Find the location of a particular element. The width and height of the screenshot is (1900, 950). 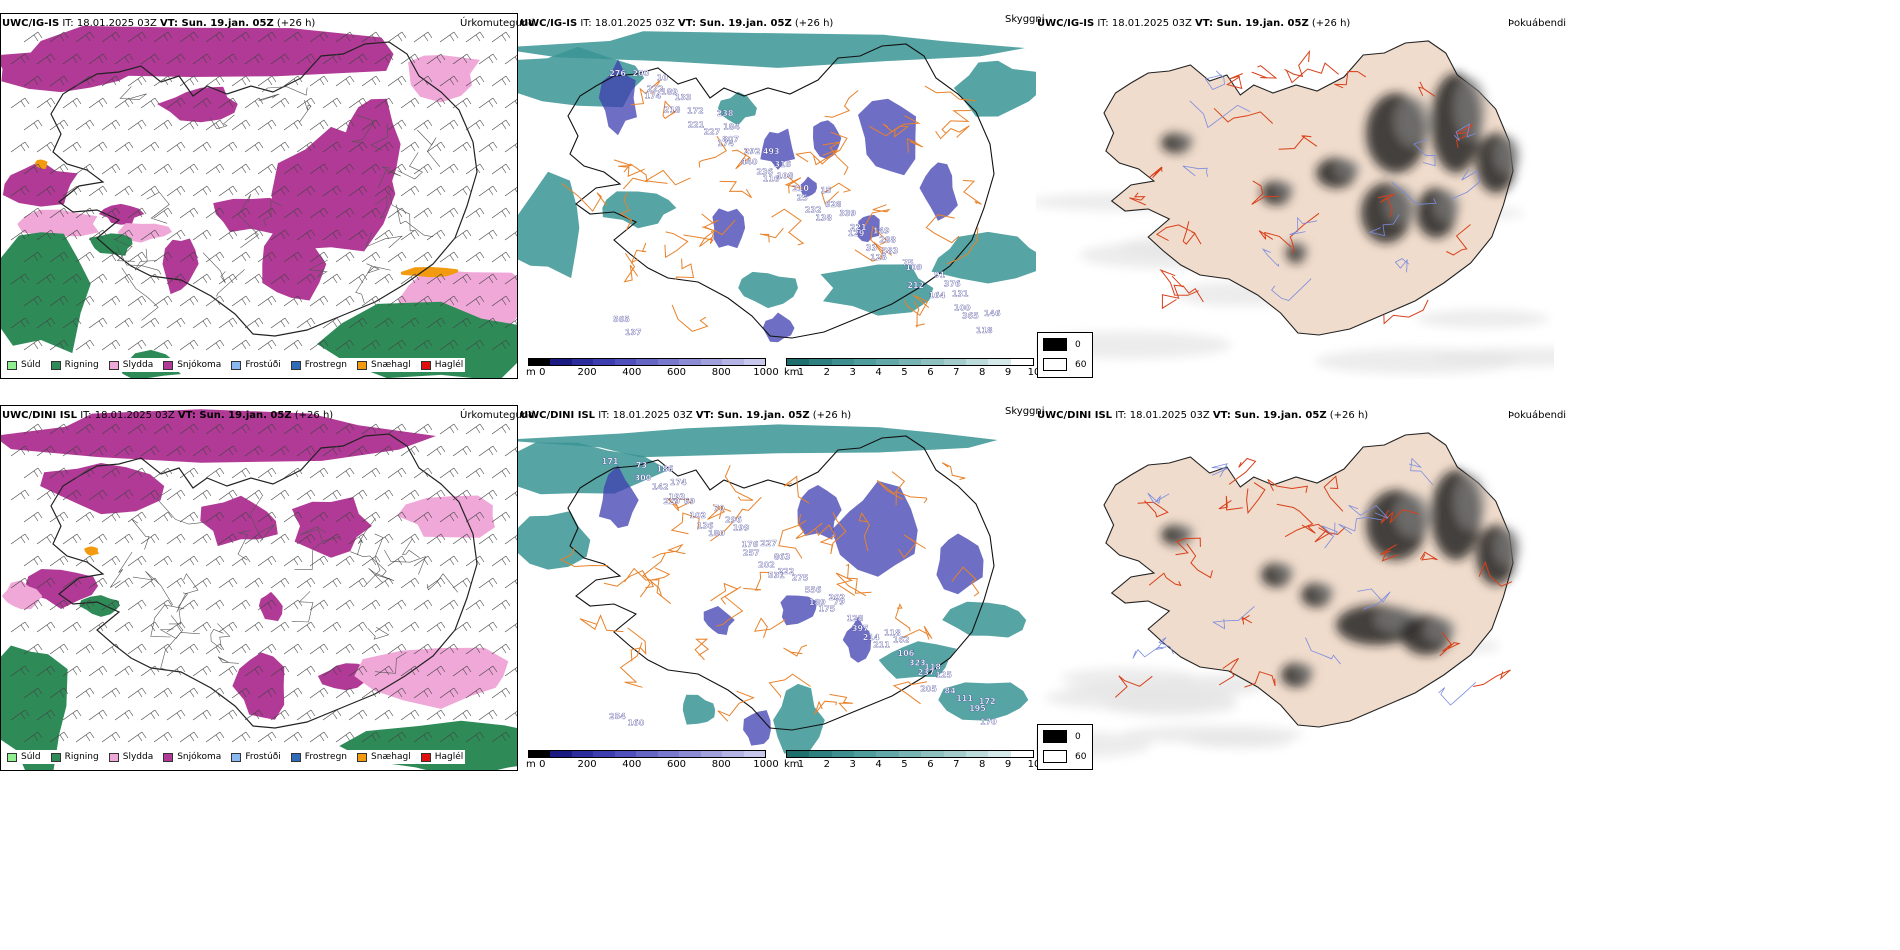

colorbar-tick: 5 is located at coordinates (904, 764).